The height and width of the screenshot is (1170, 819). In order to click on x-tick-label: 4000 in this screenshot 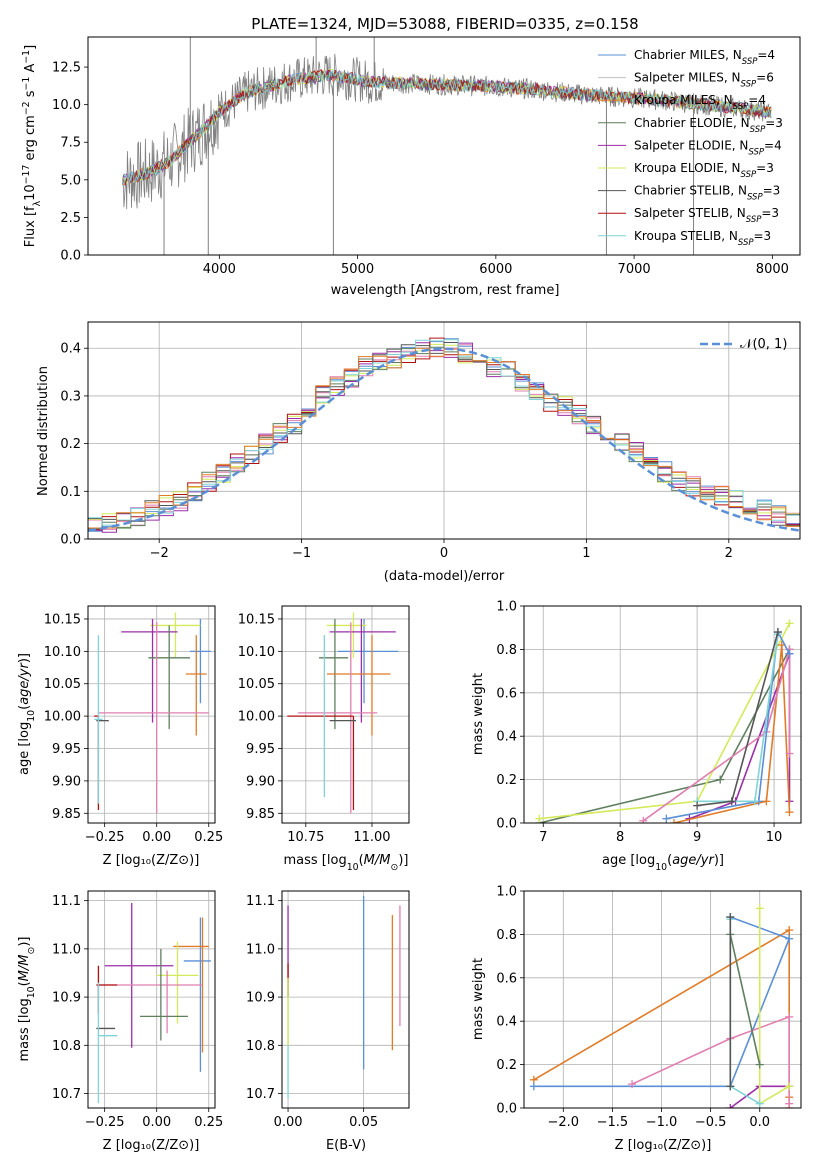, I will do `click(219, 269)`.